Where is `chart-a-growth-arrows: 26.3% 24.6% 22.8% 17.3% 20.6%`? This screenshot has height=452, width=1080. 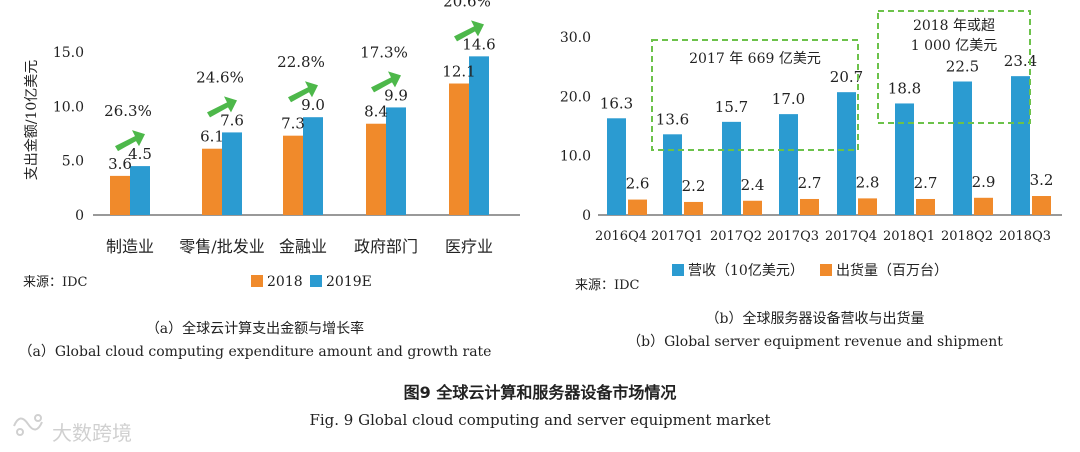
chart-a-growth-arrows: 26.3% 24.6% 22.8% 17.3% 20.6% is located at coordinates (297, 76).